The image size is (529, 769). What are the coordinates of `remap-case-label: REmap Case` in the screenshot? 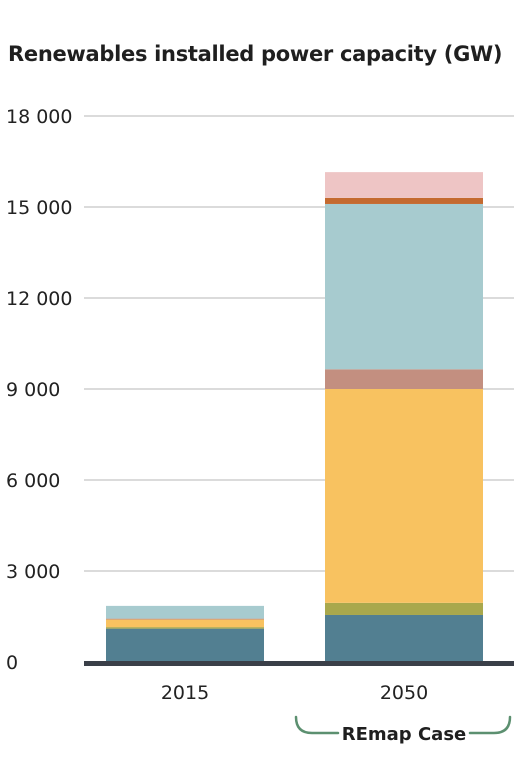 It's located at (404, 734).